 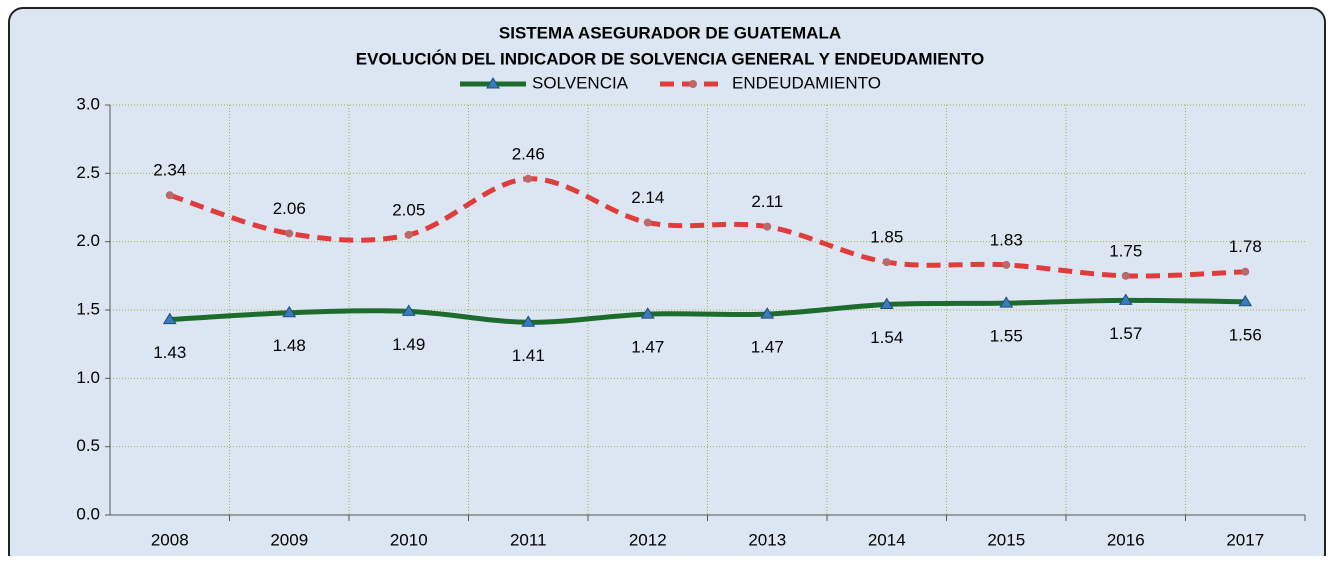 I want to click on data-label: 2.14, so click(x=647, y=197).